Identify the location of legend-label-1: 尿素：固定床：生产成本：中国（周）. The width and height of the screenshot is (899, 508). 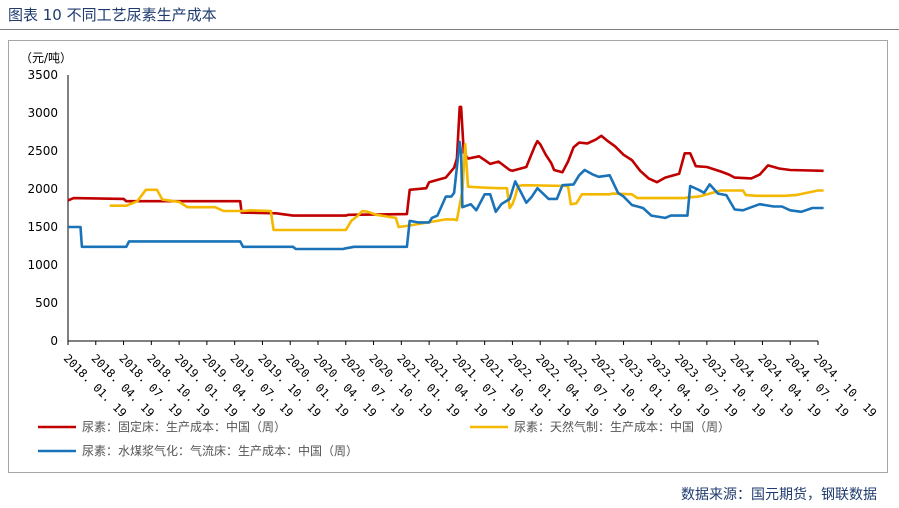
(184, 426).